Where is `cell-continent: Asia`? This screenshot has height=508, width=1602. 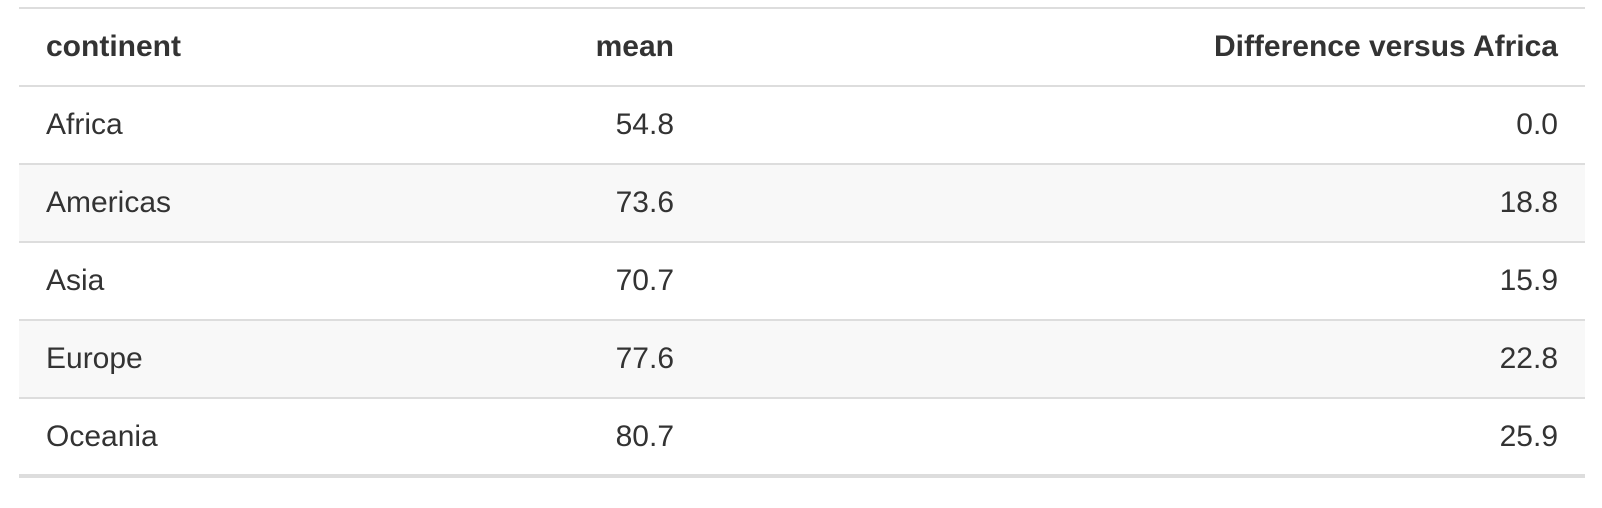
cell-continent: Asia is located at coordinates (160, 280).